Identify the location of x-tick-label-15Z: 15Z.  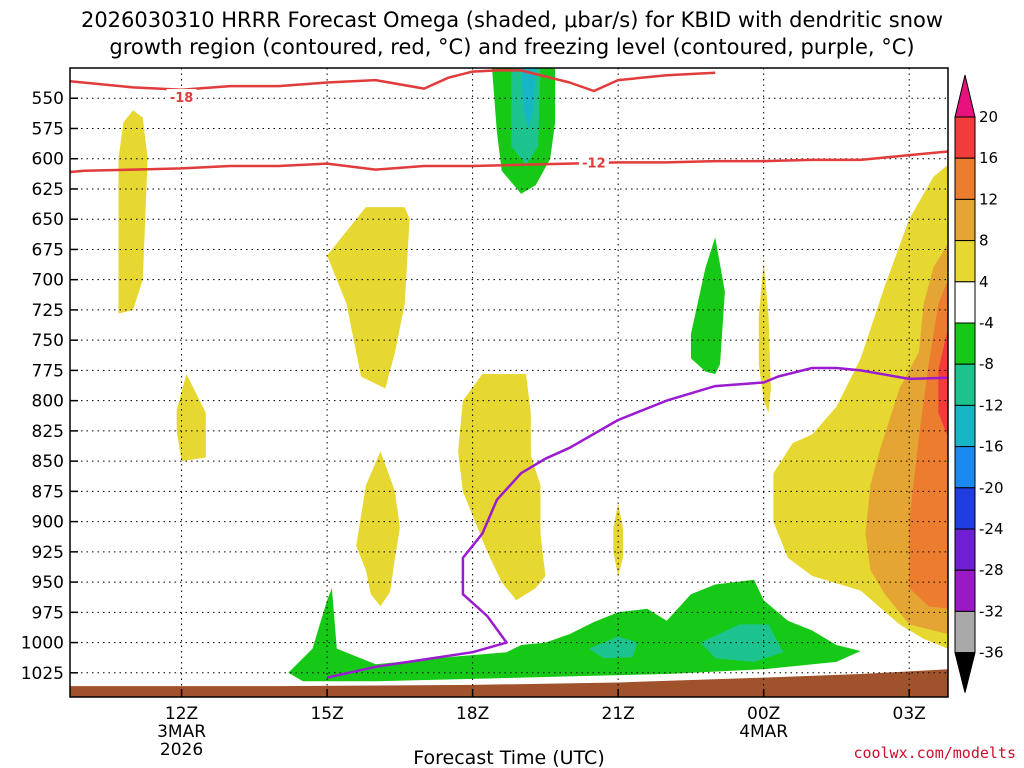
(326, 714).